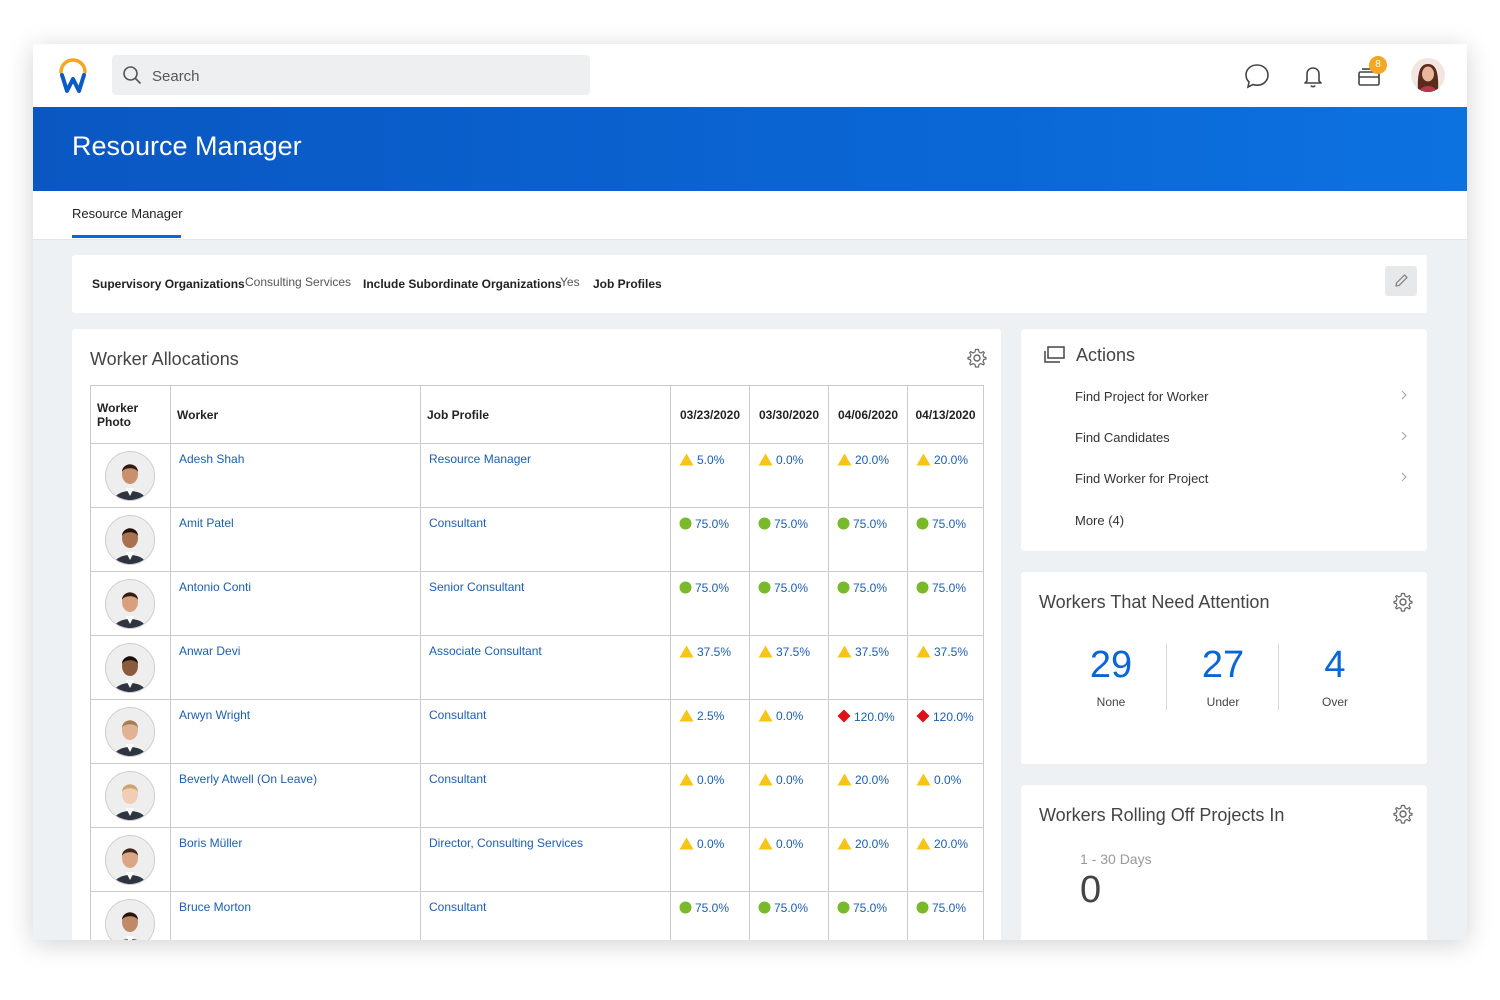 This screenshot has width=1500, height=1000. I want to click on job-profile-link: Director, Consulting Services, so click(506, 843).